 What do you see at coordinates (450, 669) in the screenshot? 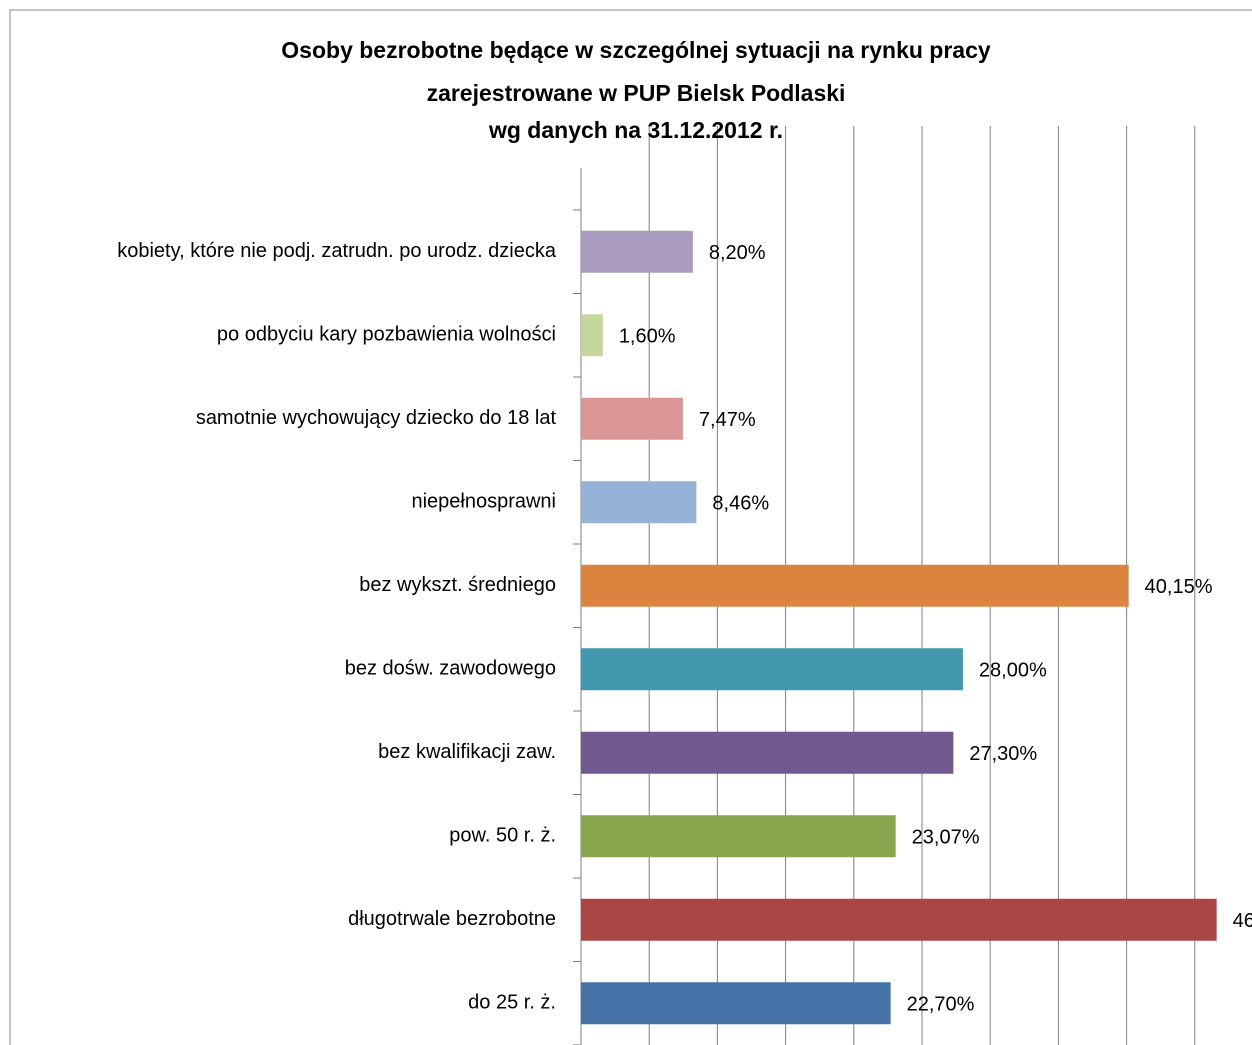
I see `category-label: bez dośw. zawodowego` at bounding box center [450, 669].